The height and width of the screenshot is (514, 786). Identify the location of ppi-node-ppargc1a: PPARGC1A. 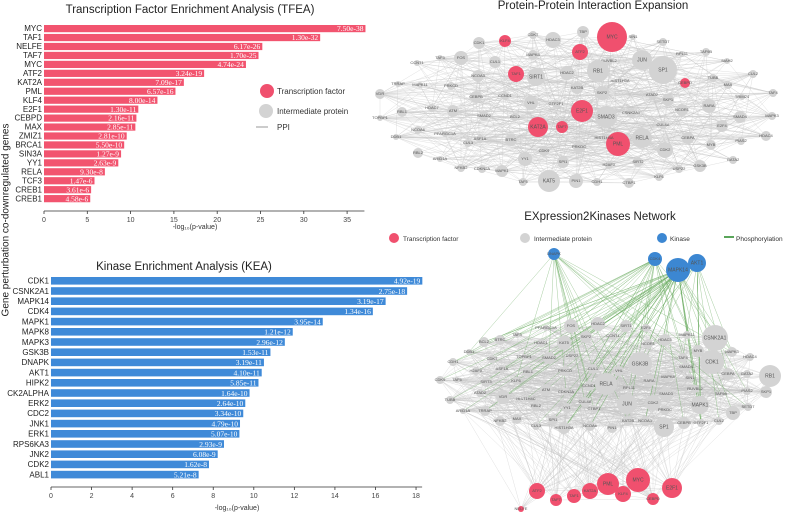
(445, 134).